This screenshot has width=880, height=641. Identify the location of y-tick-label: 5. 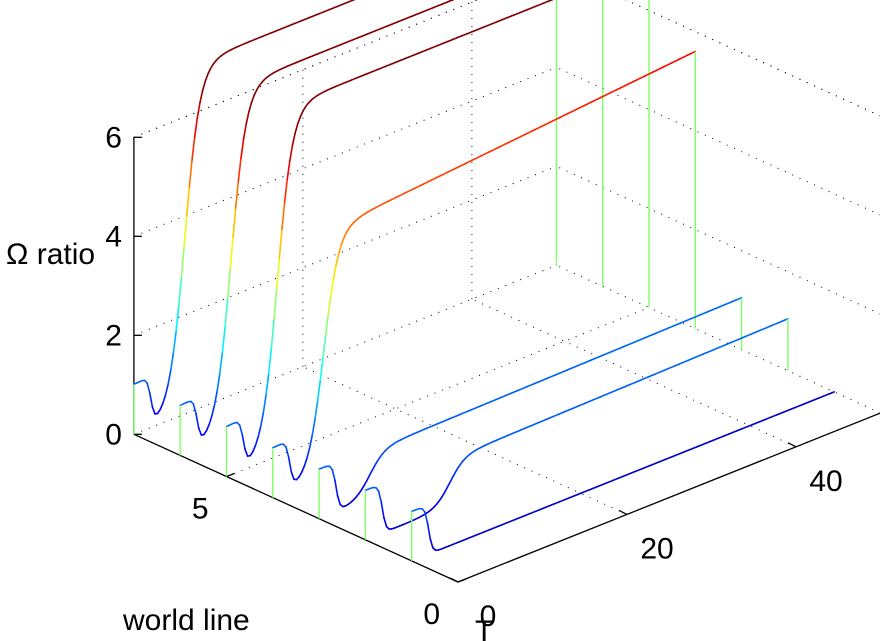
(200, 509).